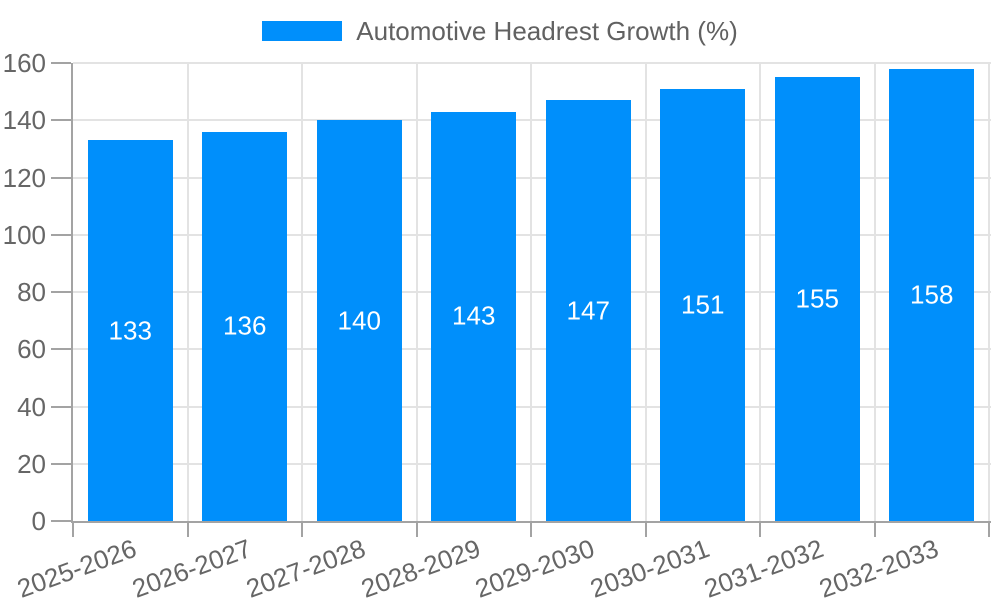  What do you see at coordinates (38, 521) in the screenshot?
I see `y-axis-label: 0` at bounding box center [38, 521].